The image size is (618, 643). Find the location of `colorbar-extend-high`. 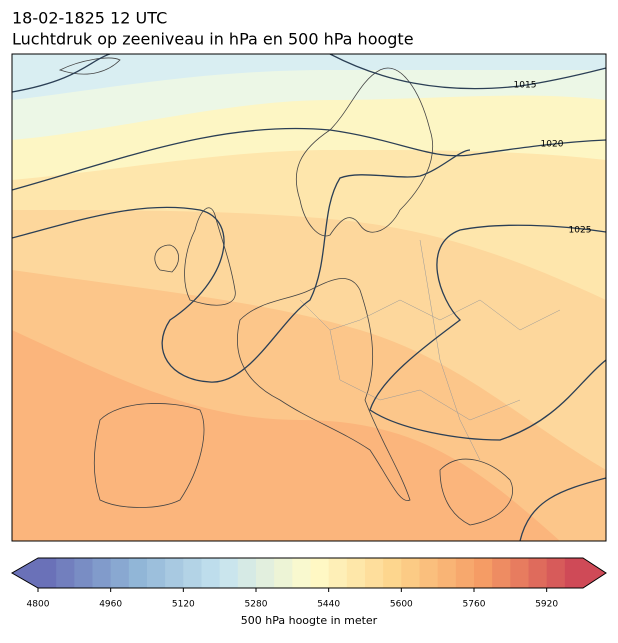

colorbar-extend-high is located at coordinates (594, 573).